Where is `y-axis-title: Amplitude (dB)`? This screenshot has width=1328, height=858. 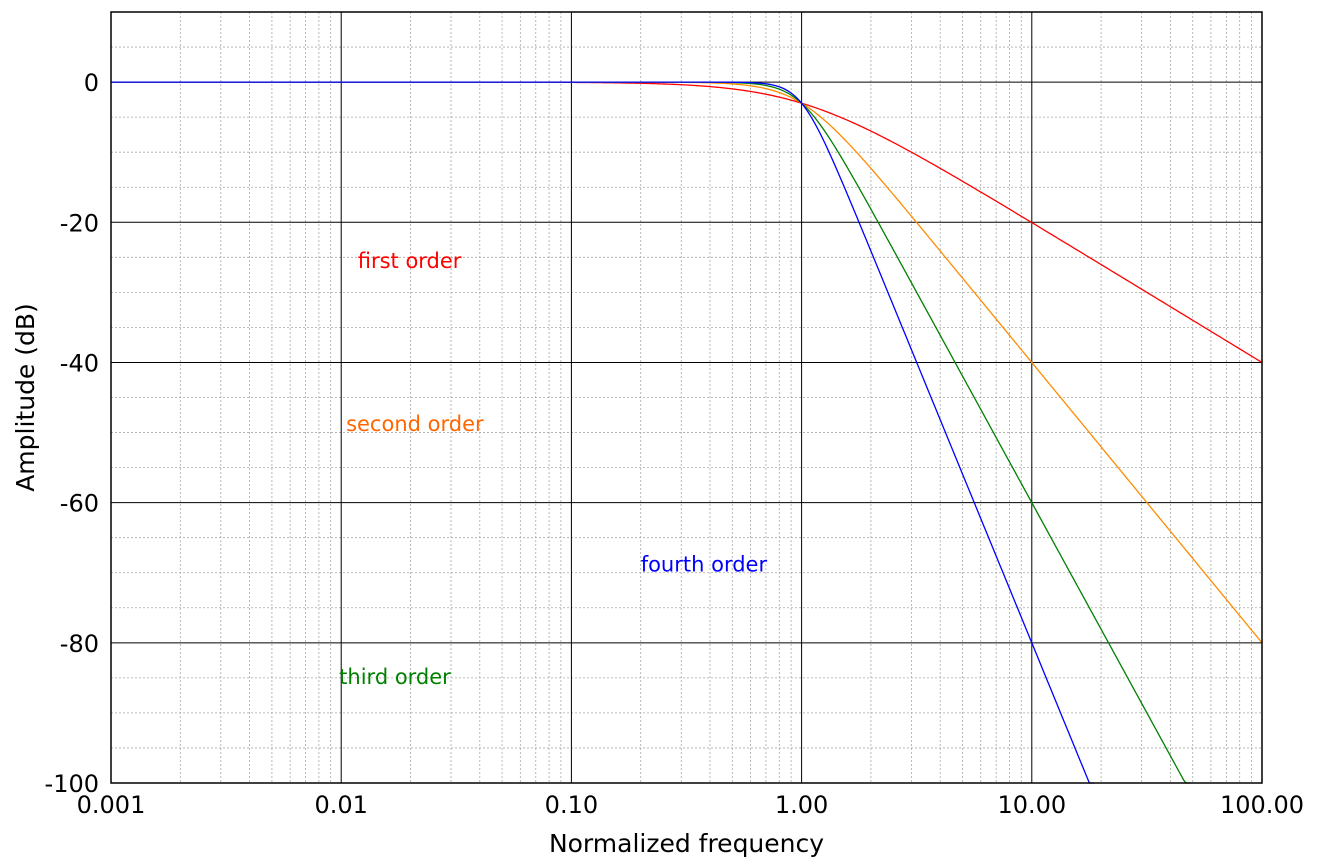
y-axis-title: Amplitude (dB) is located at coordinates (25, 397).